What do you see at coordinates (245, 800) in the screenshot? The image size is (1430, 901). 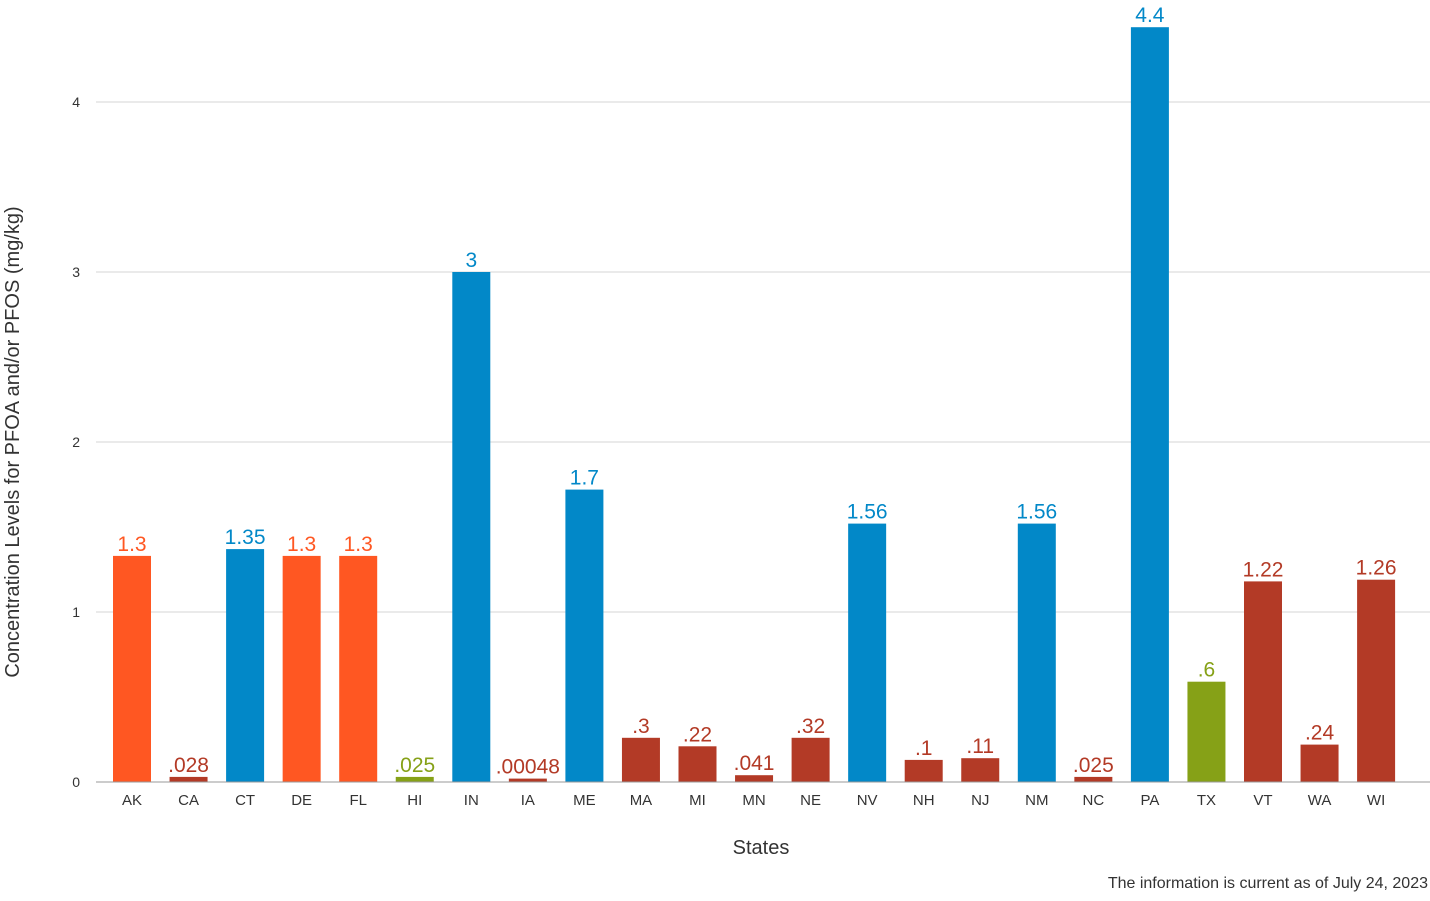 I see `x-tick-label: CT` at bounding box center [245, 800].